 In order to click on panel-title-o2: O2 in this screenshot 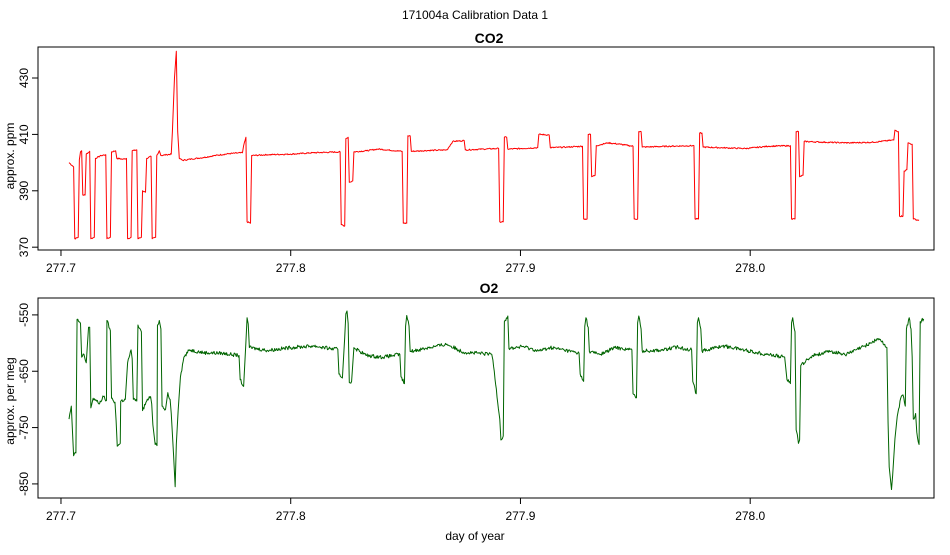, I will do `click(489, 288)`.